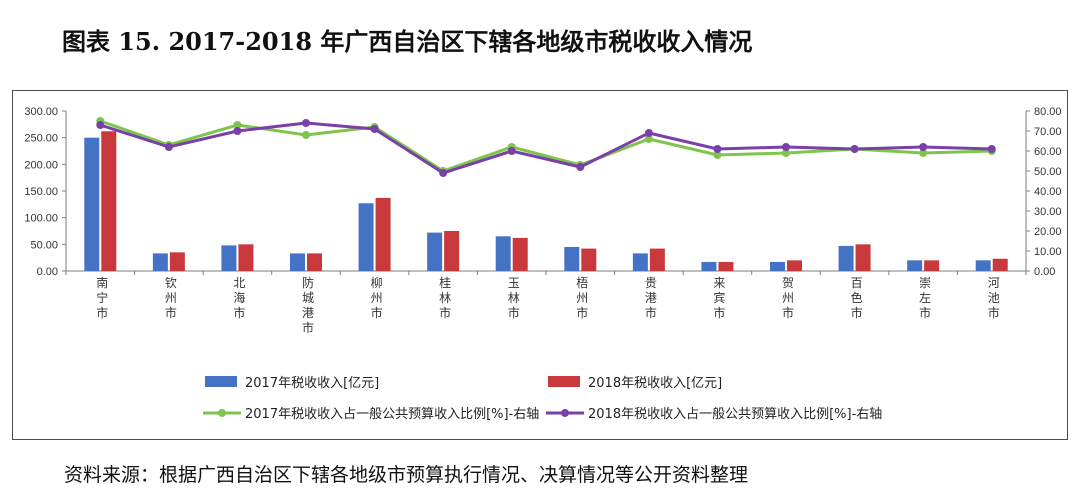 This screenshot has width=1080, height=498. What do you see at coordinates (994, 298) in the screenshot?
I see `x-tick-label: 河池市` at bounding box center [994, 298].